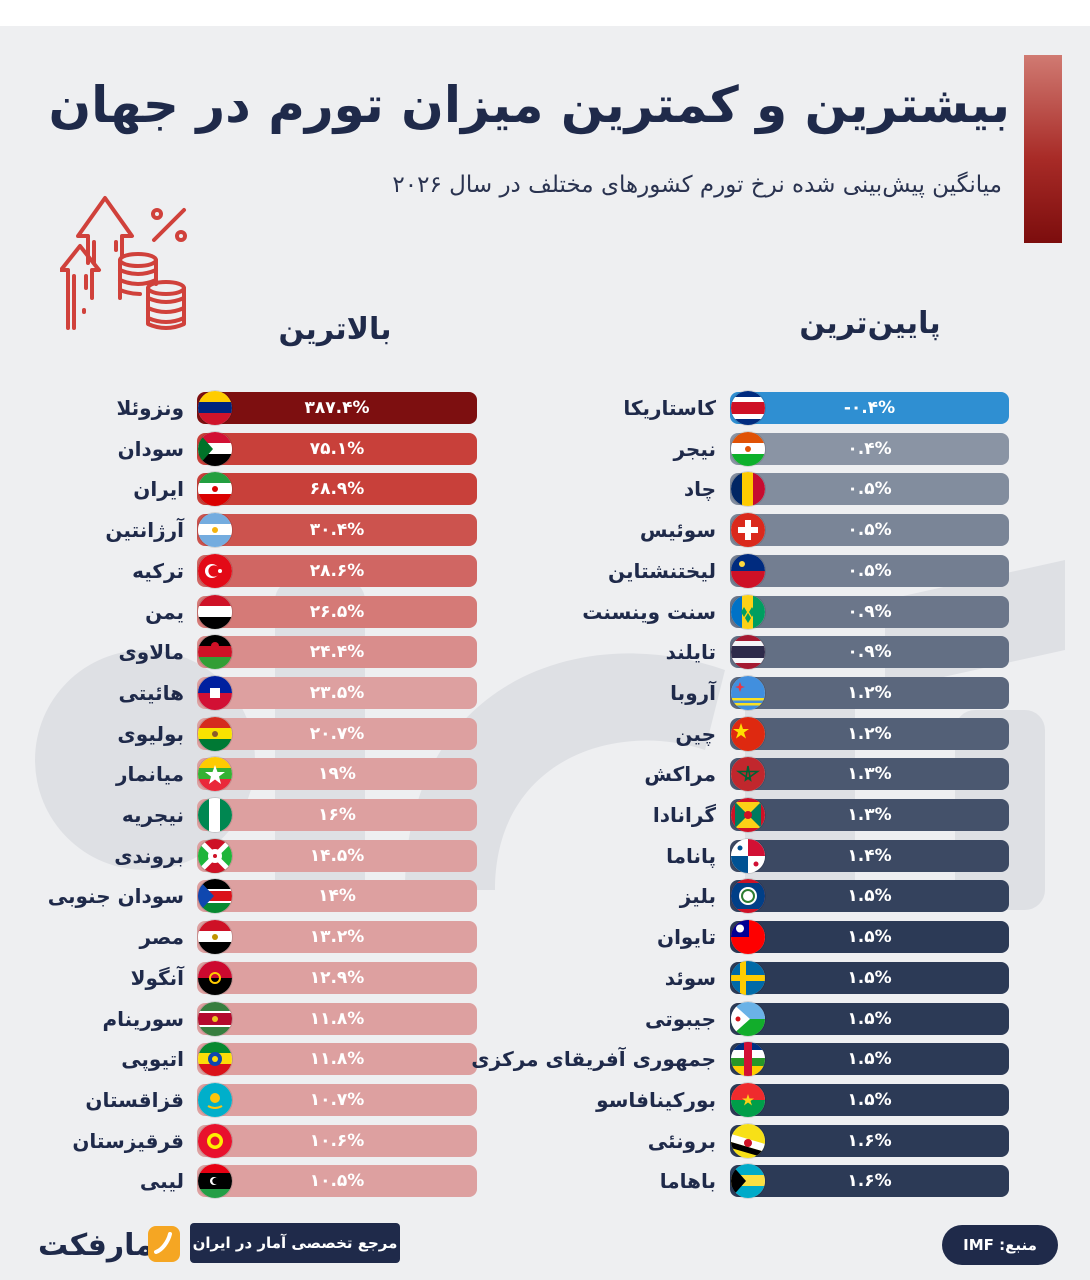 The height and width of the screenshot is (1280, 1090). What do you see at coordinates (869, 611) in the screenshot?
I see `lowest-value-bar: ۰.۹%` at bounding box center [869, 611].